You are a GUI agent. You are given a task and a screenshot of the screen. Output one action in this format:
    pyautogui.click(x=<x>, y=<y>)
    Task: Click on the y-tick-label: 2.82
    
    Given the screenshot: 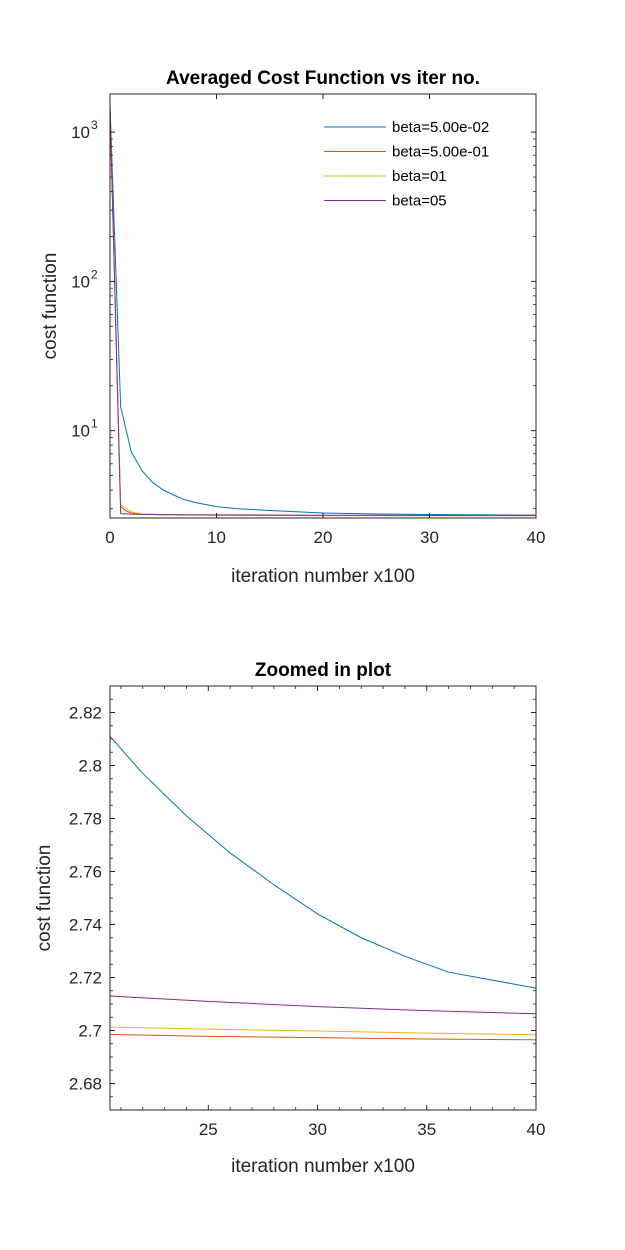 What is the action you would take?
    pyautogui.click(x=85, y=713)
    